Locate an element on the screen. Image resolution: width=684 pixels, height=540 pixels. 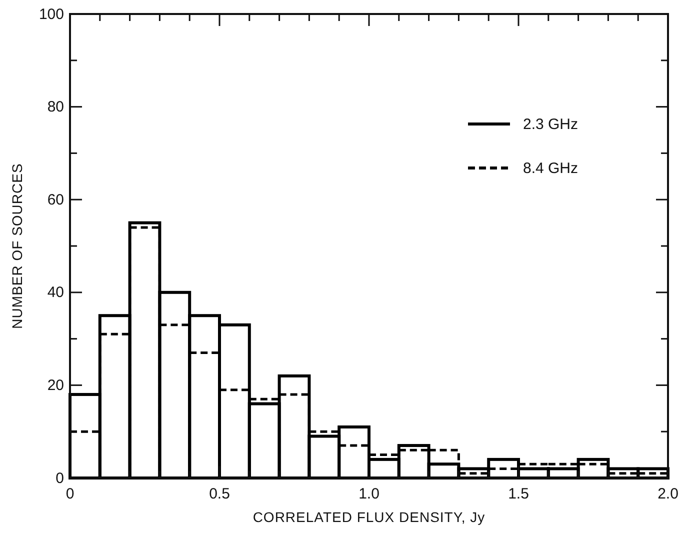
x-tick-label: 2.0 is located at coordinates (668, 494).